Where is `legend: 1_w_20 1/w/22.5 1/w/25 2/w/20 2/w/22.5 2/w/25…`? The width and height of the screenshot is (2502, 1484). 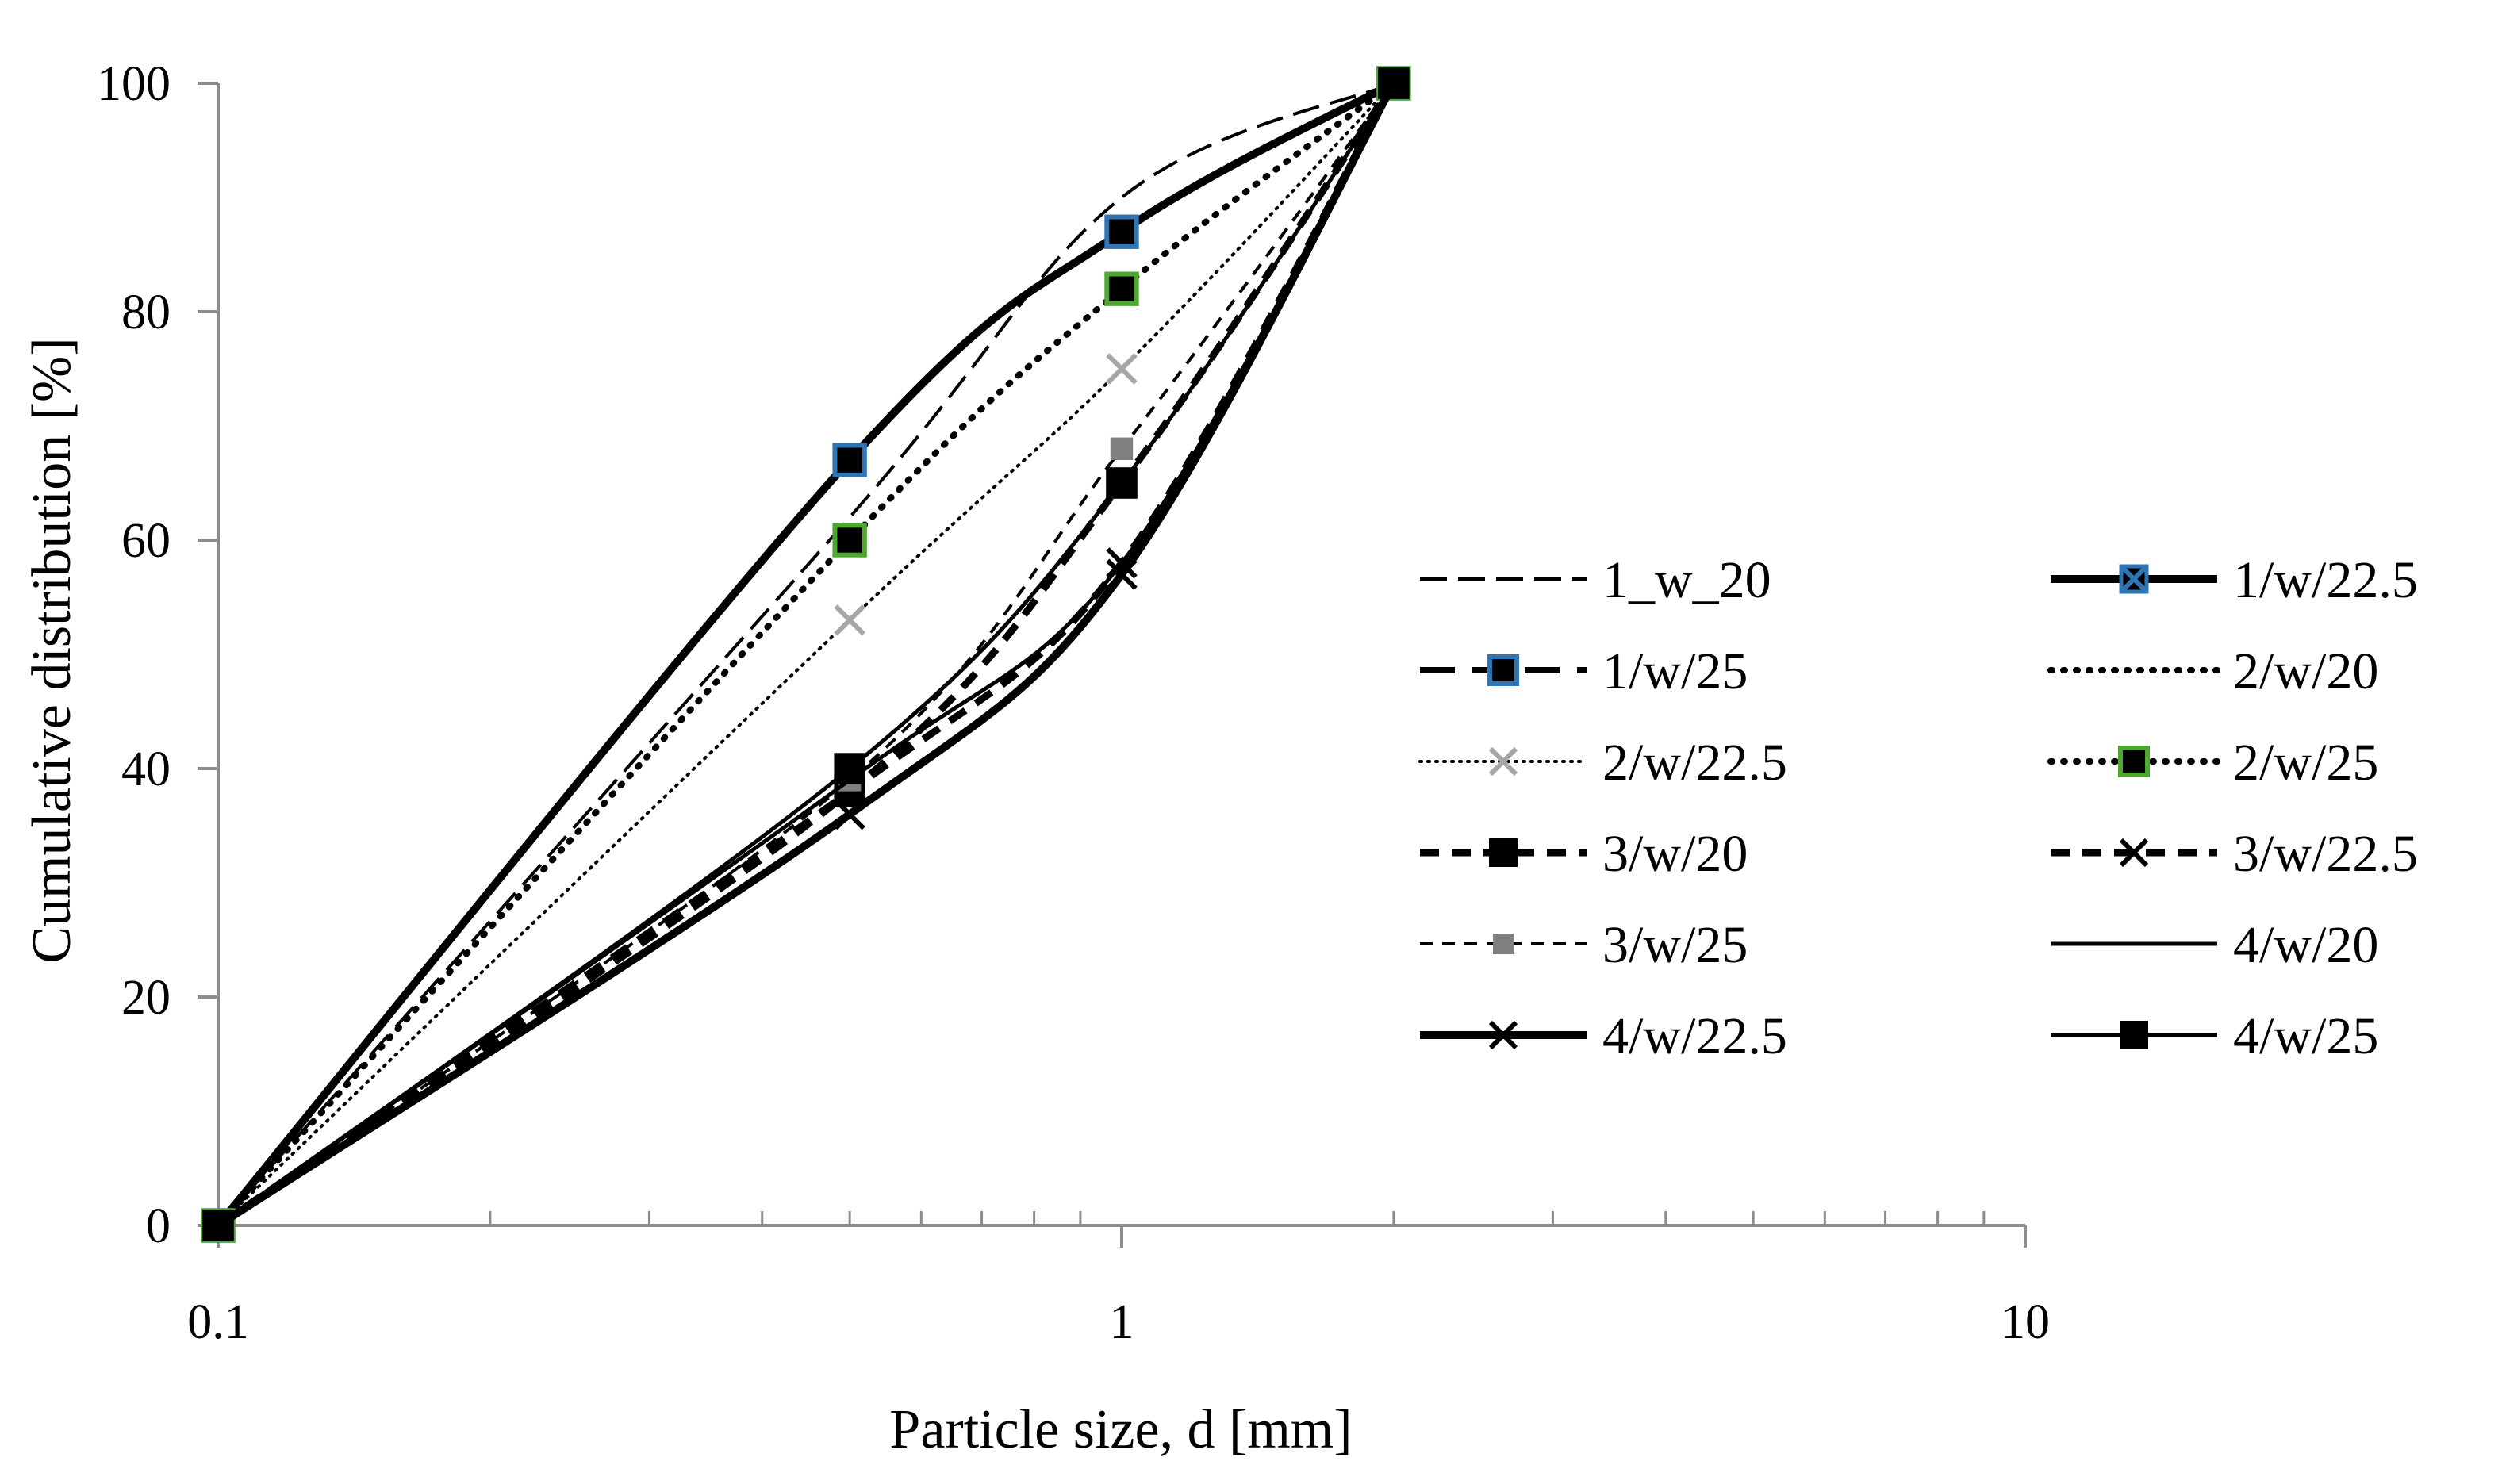
legend: 1_w_20 1/w/22.5 1/w/25 2/w/20 2/w/22.5 2/w/25… is located at coordinates (1918, 808).